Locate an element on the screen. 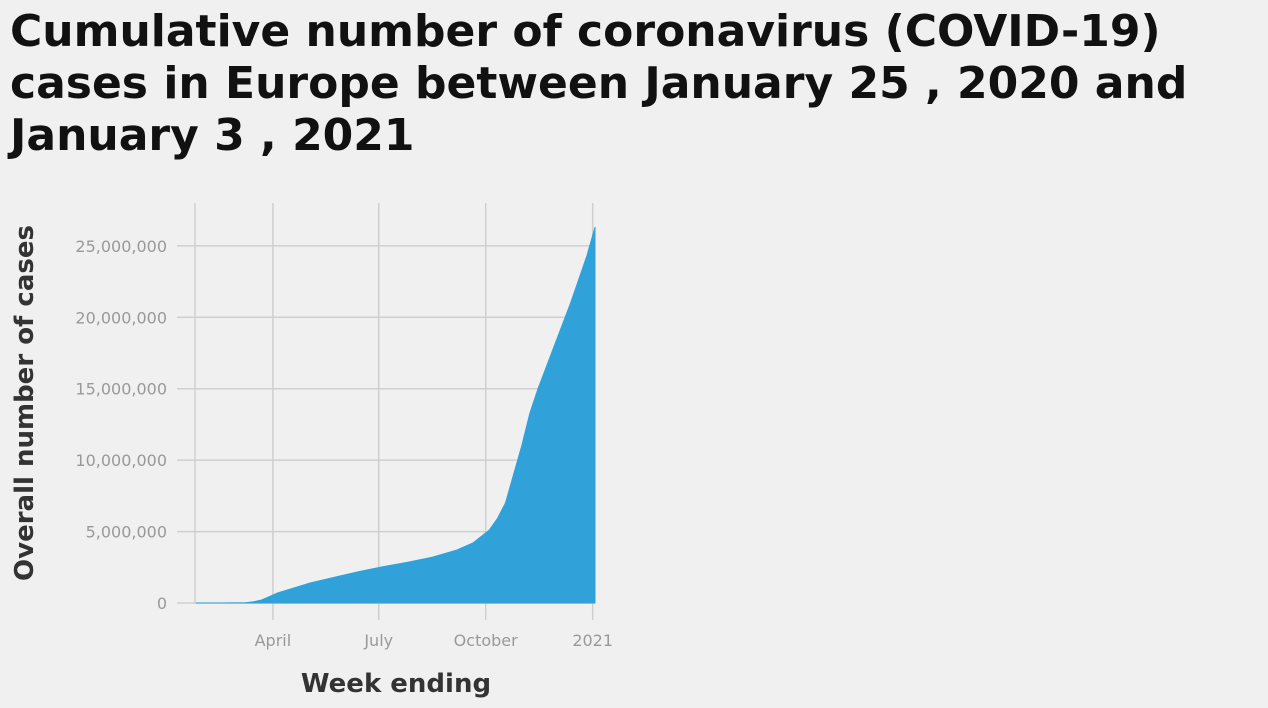 The height and width of the screenshot is (708, 1268). x-axis-ticks: April July October 2021 is located at coordinates (434, 640).